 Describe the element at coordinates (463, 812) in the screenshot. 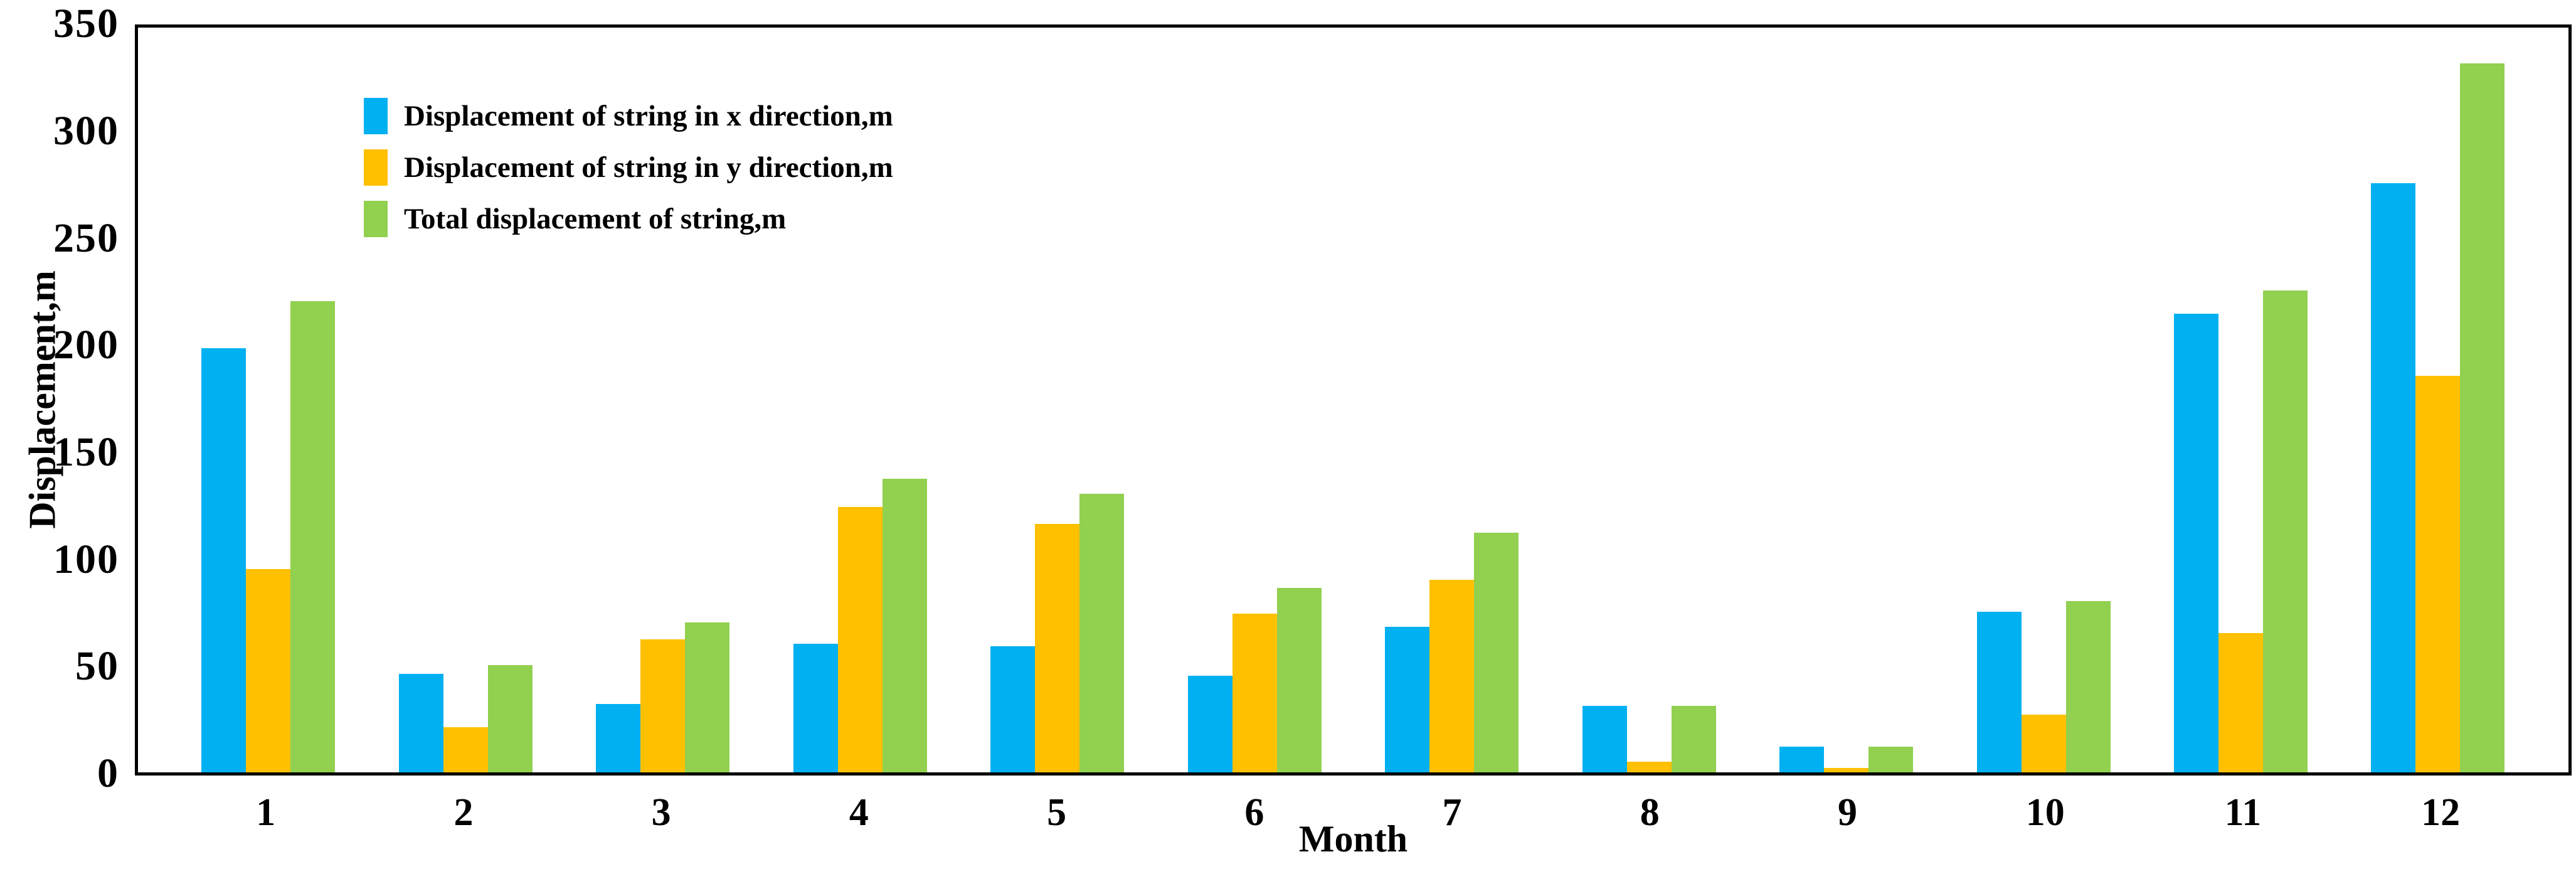

I see `x-tick-label-2: 2` at that location.